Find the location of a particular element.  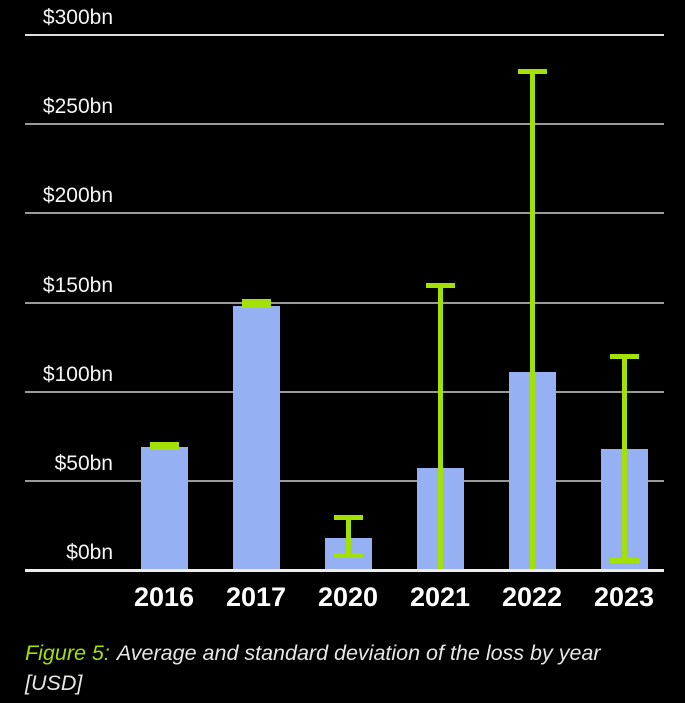

x-axis-label: 2021 is located at coordinates (440, 597).